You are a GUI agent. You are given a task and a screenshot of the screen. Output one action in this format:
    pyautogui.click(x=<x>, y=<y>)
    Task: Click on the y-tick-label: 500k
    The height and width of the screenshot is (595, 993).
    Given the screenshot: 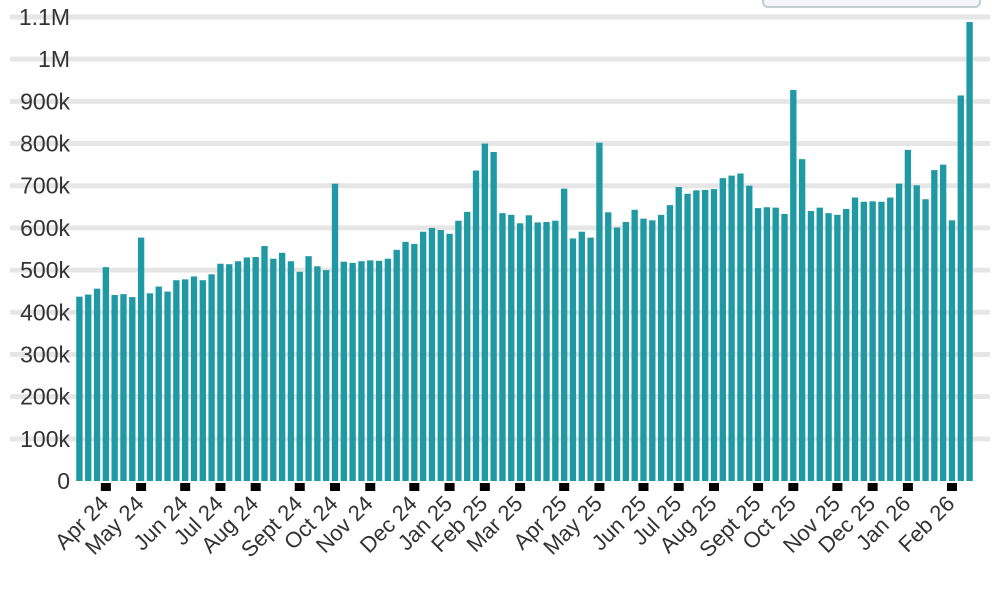 What is the action you would take?
    pyautogui.click(x=45, y=270)
    